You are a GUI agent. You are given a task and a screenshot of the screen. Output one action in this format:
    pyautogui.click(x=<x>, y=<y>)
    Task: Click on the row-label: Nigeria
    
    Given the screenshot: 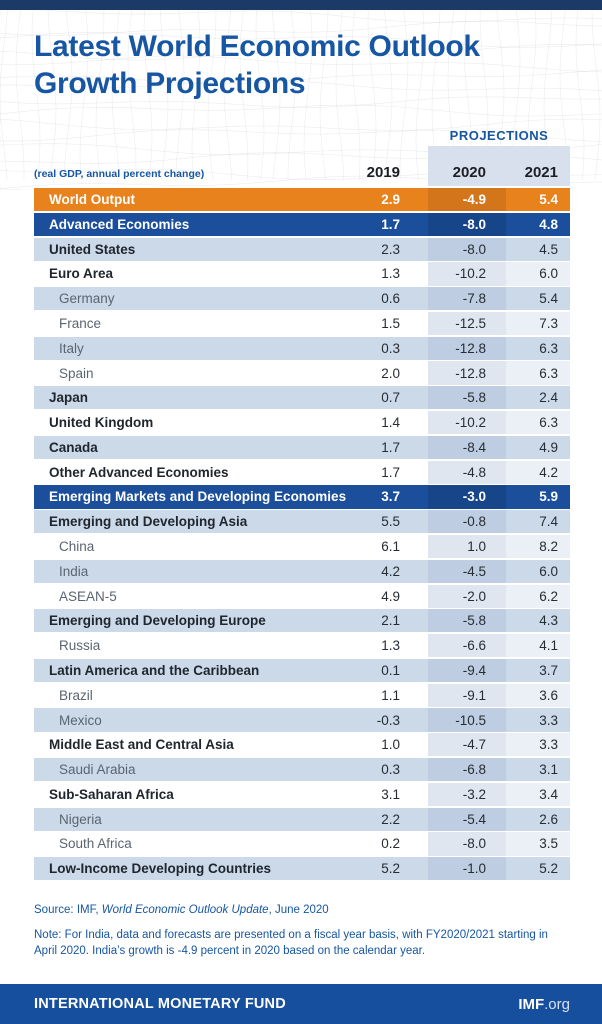 What is the action you would take?
    pyautogui.click(x=80, y=819)
    